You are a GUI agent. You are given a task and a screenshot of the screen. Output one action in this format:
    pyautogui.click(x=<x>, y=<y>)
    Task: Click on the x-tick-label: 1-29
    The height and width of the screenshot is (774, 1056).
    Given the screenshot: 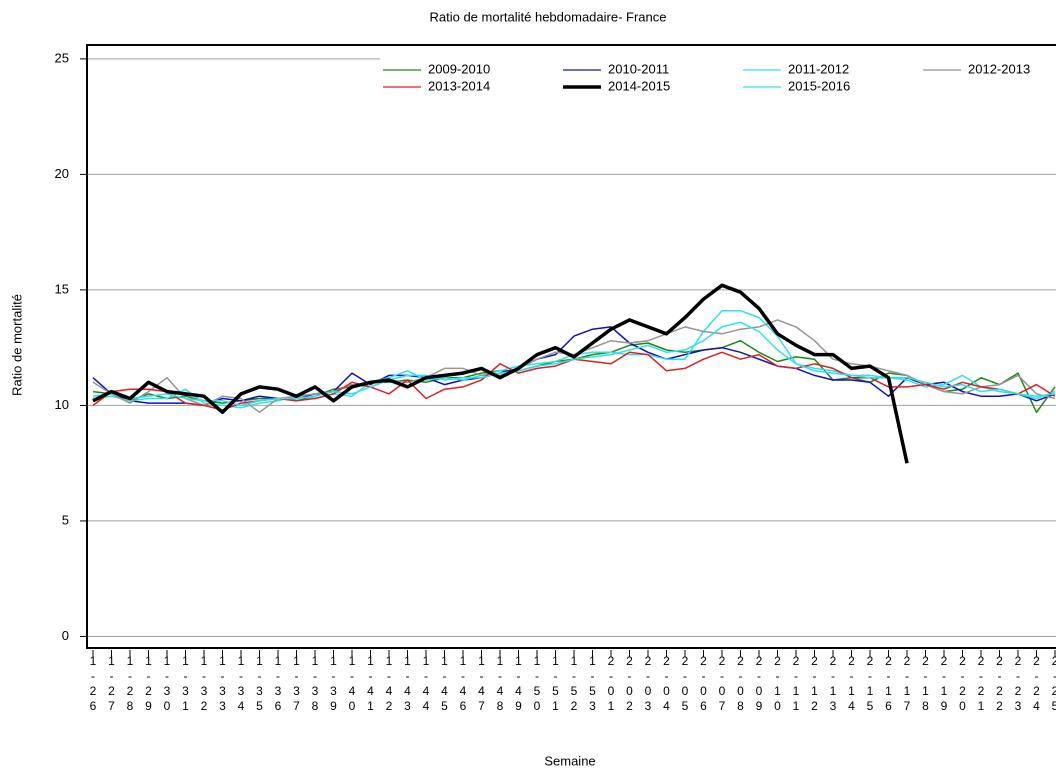 What is the action you would take?
    pyautogui.click(x=149, y=684)
    